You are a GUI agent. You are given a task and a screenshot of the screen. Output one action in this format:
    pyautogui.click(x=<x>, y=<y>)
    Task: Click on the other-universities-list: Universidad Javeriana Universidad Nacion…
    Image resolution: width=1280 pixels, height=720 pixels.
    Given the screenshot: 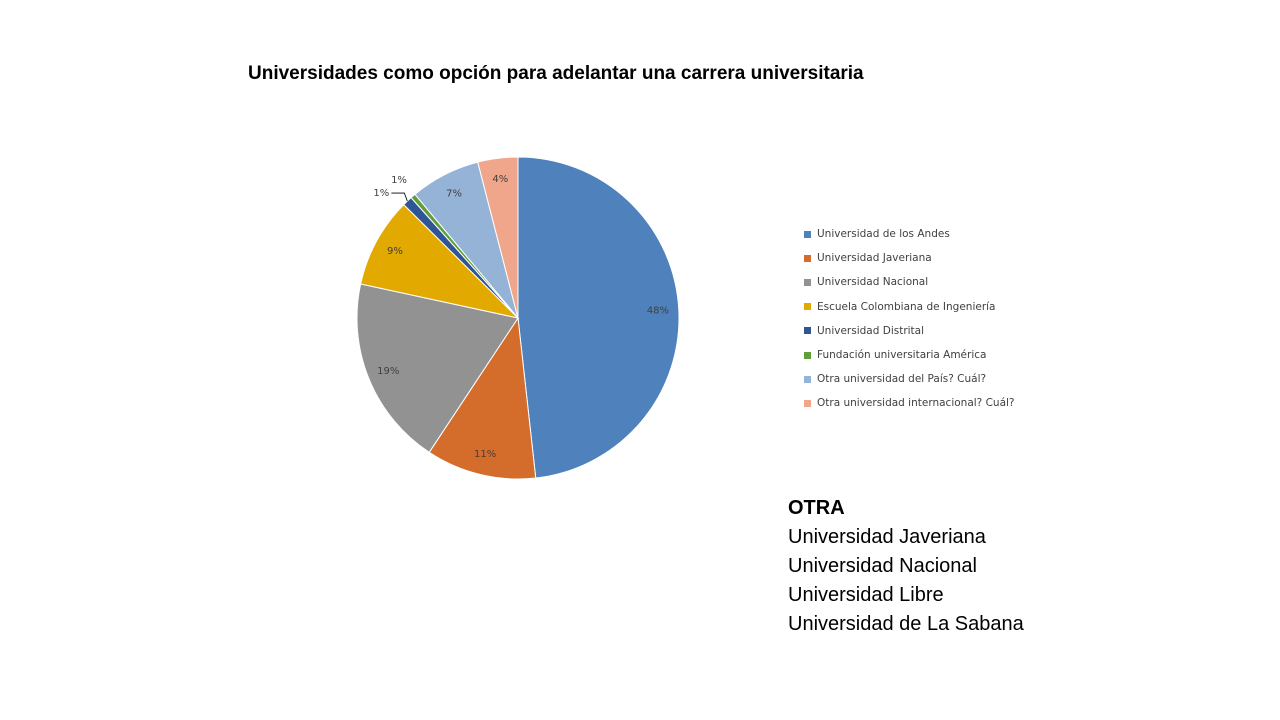 What is the action you would take?
    pyautogui.click(x=906, y=581)
    